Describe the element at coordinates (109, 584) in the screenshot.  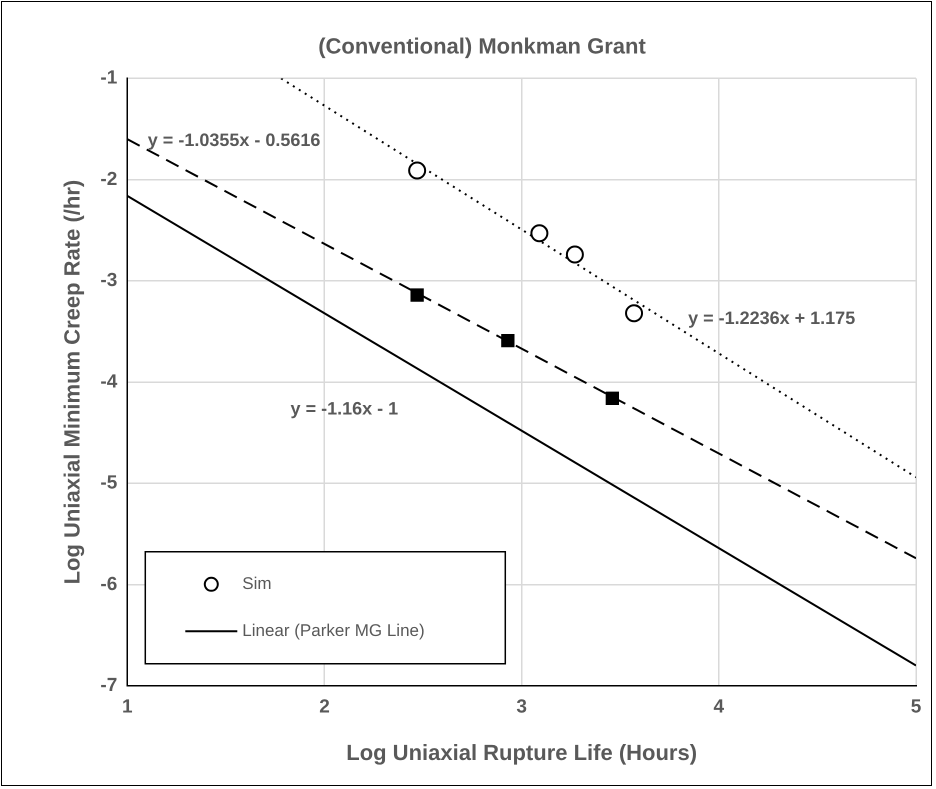
I see `y-tick-label: -6` at that location.